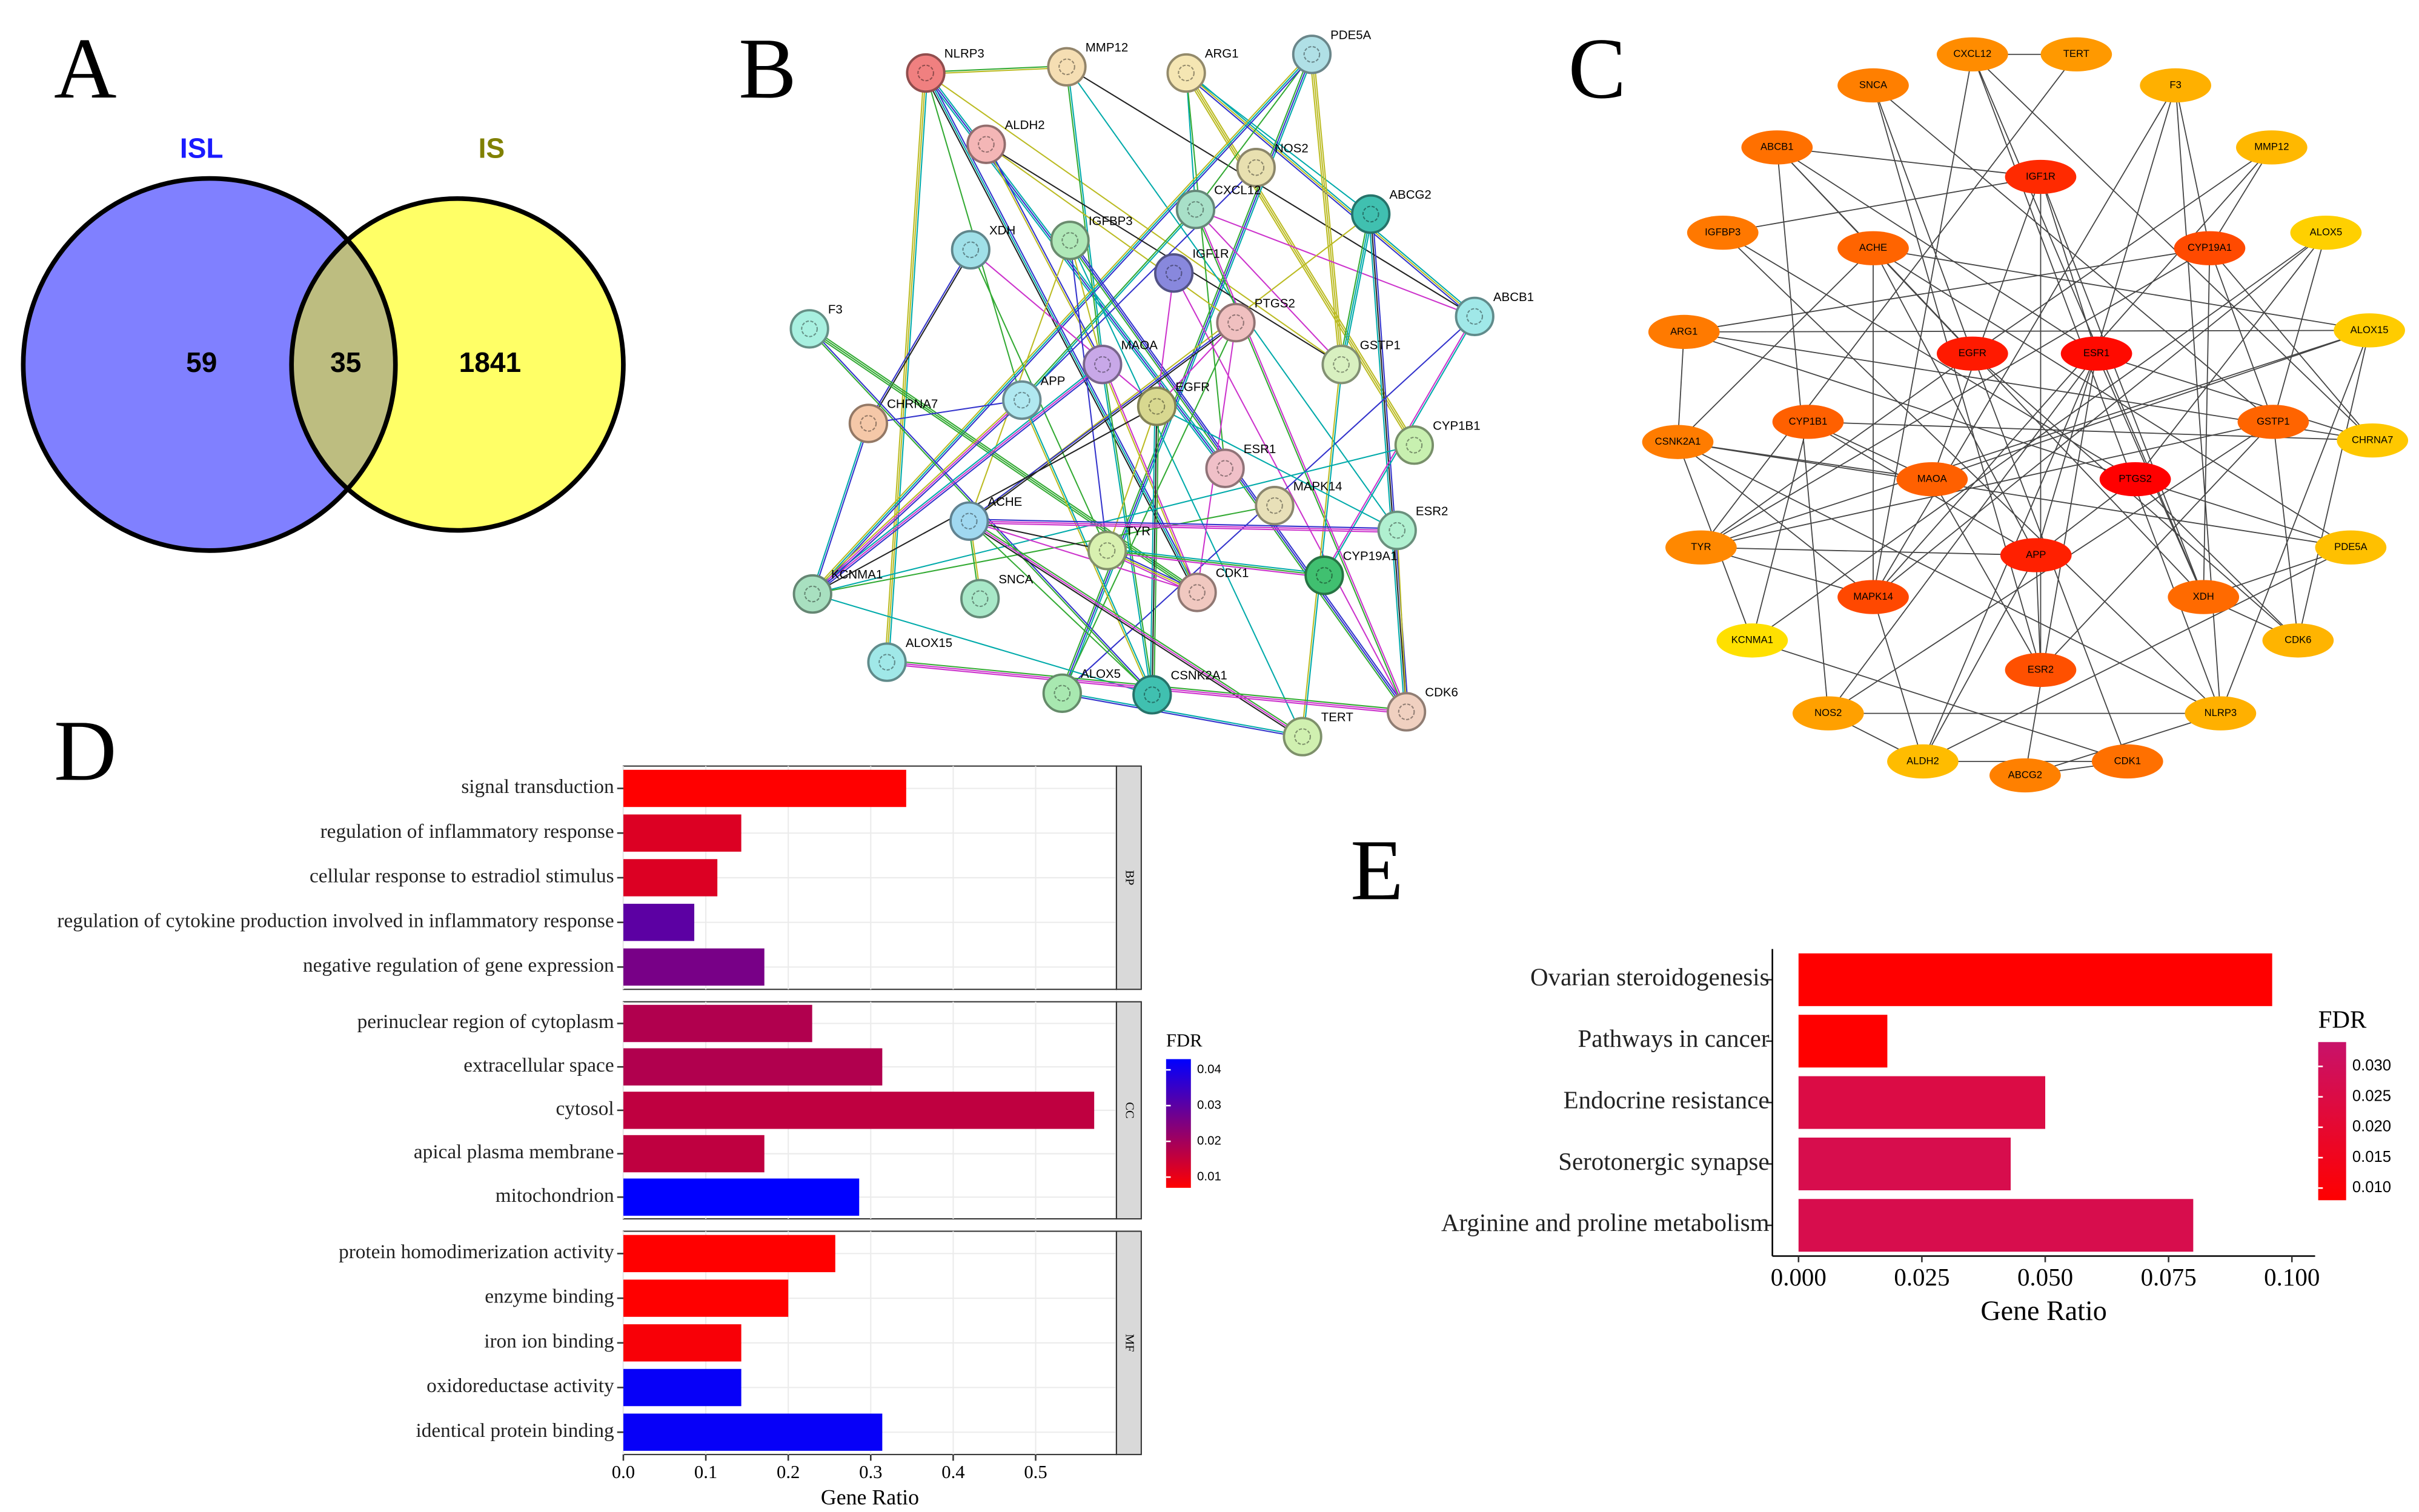 The image size is (2419, 1512). What do you see at coordinates (1129, 877) in the screenshot?
I see `facet-label: BP` at bounding box center [1129, 877].